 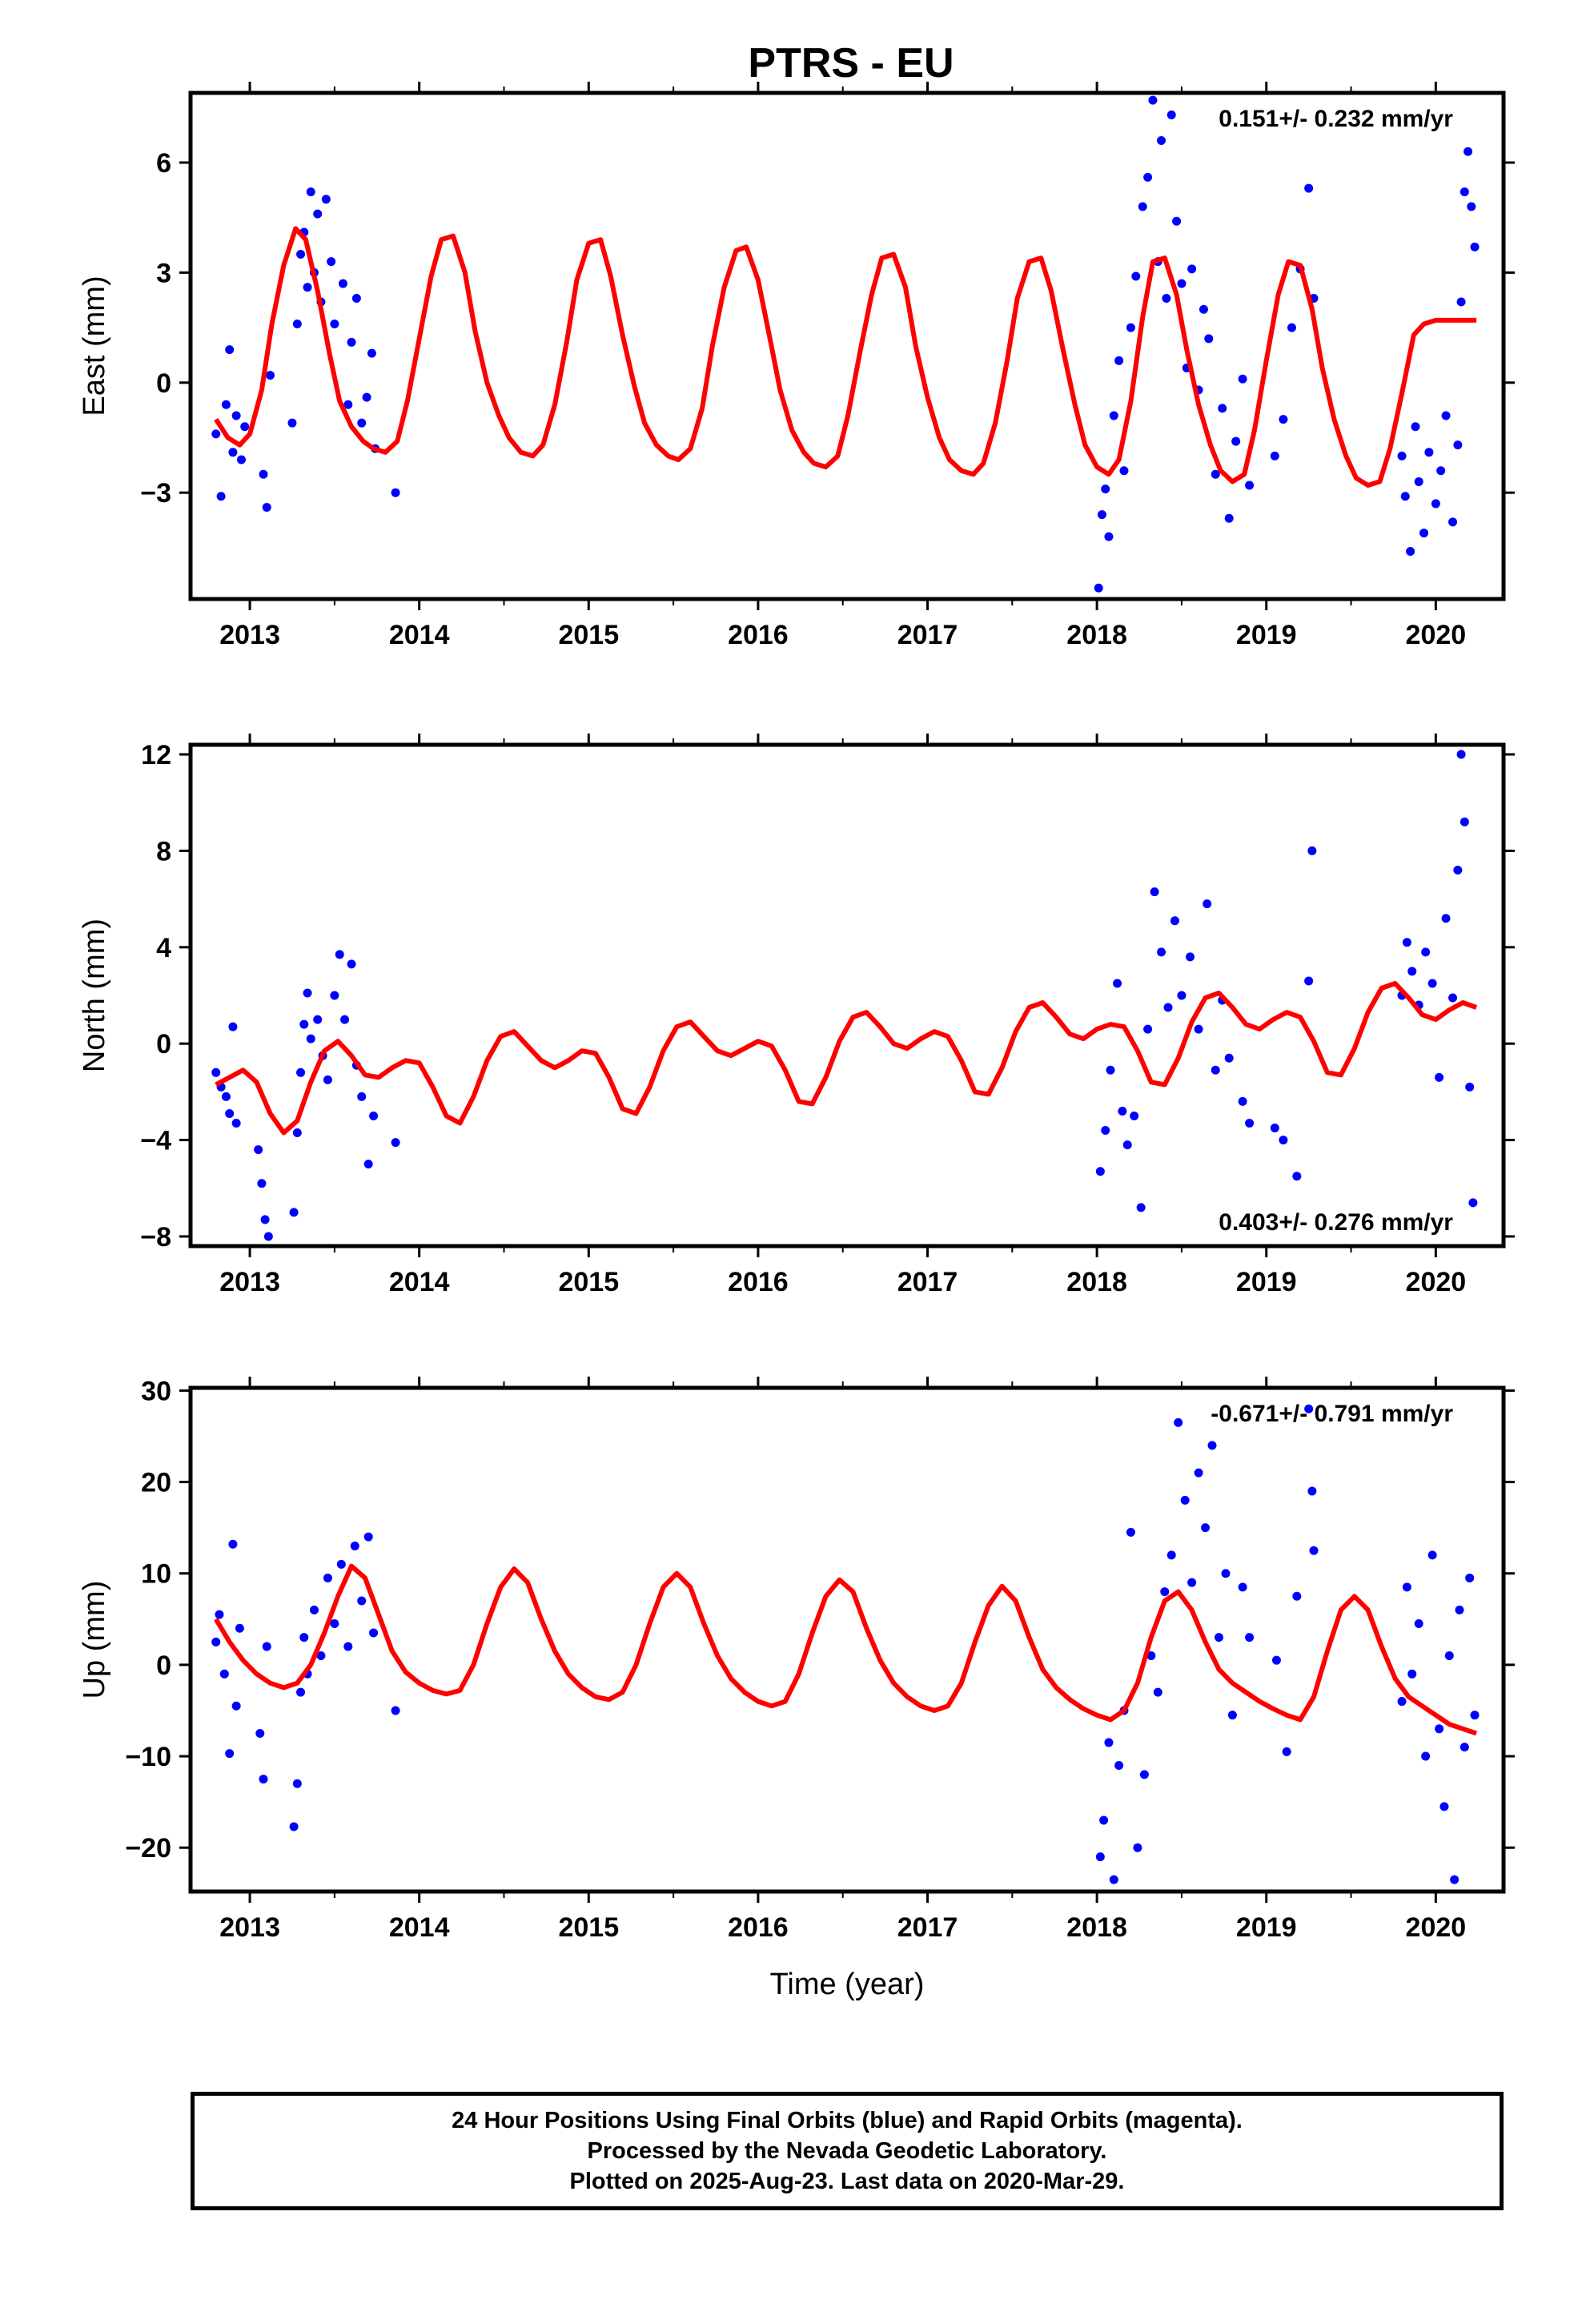 What do you see at coordinates (1436, 635) in the screenshot?
I see `east-xtick-label: 2020` at bounding box center [1436, 635].